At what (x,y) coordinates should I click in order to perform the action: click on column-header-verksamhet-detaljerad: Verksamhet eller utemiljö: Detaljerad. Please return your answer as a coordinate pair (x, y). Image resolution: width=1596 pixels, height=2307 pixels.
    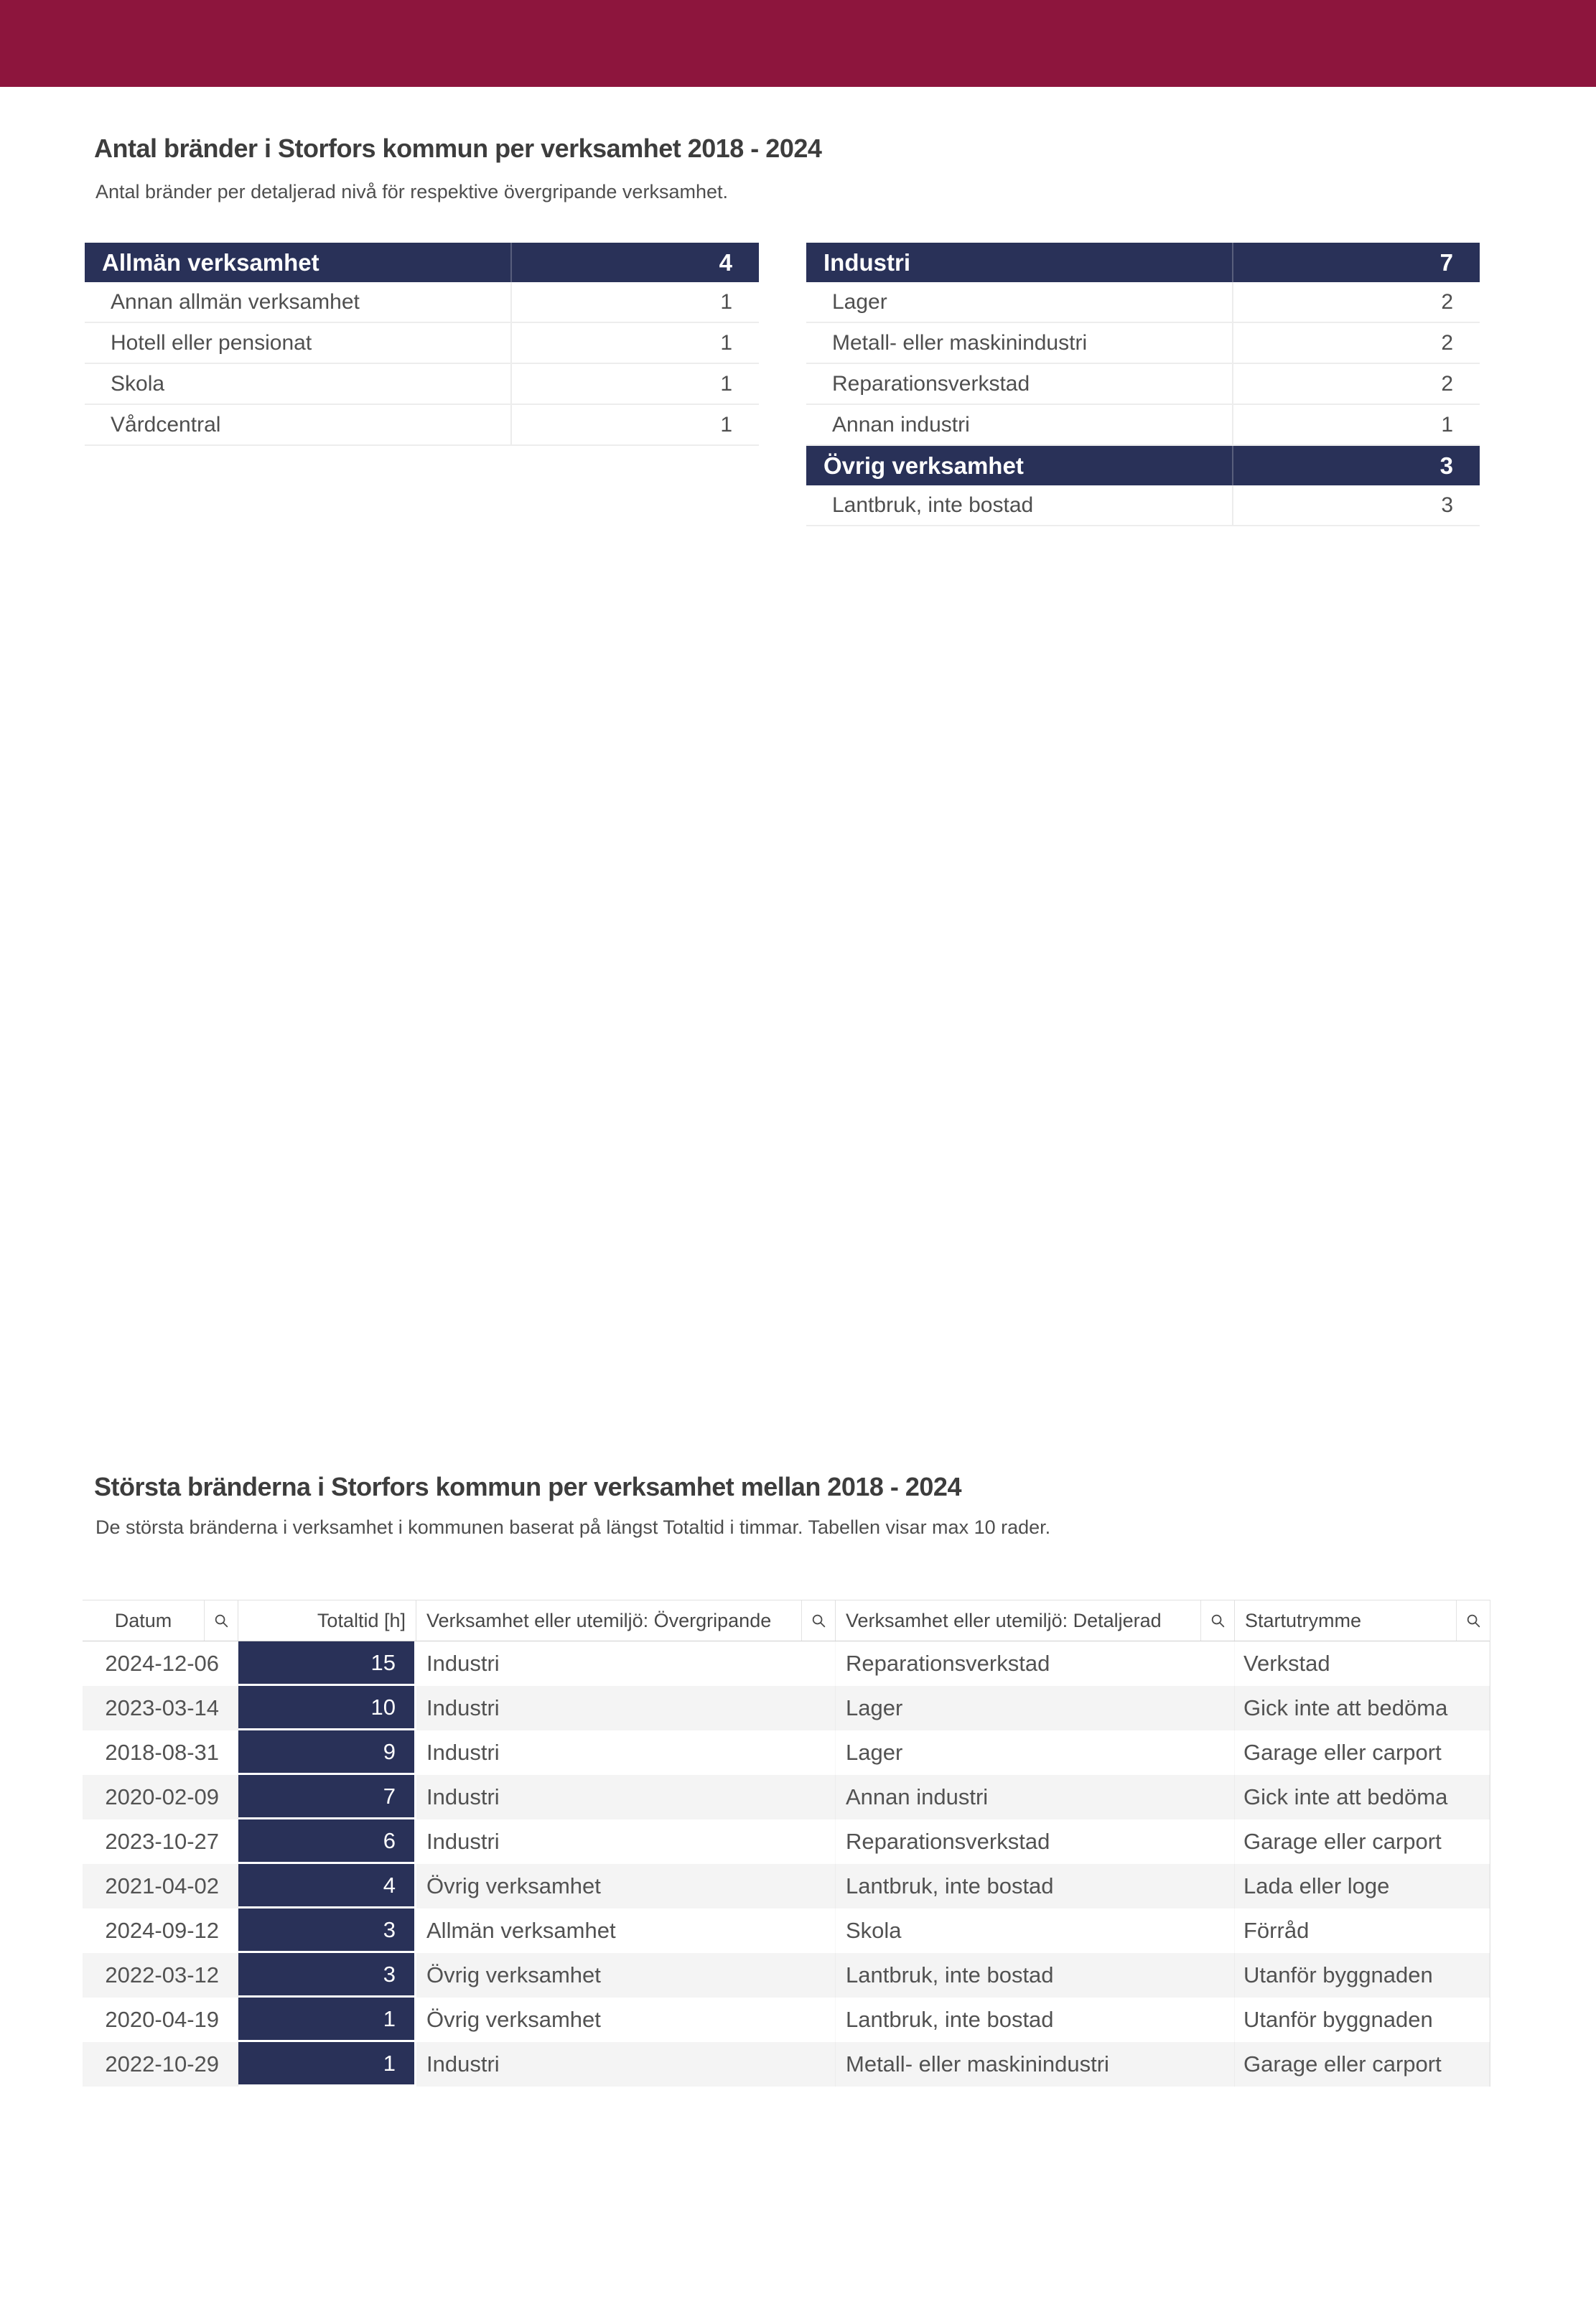
    Looking at the image, I should click on (1035, 1621).